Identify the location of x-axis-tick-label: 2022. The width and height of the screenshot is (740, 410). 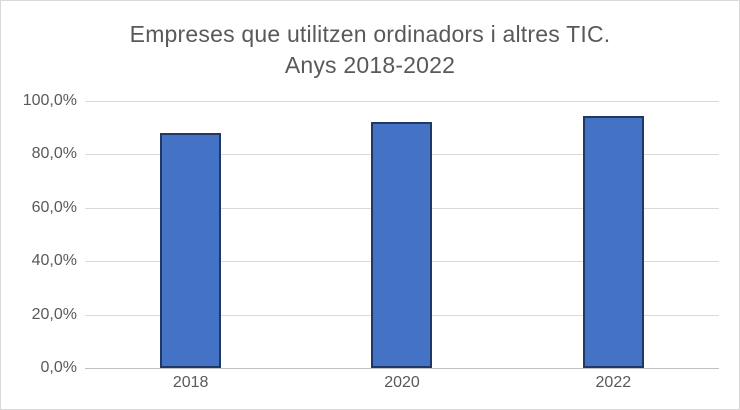
(613, 382).